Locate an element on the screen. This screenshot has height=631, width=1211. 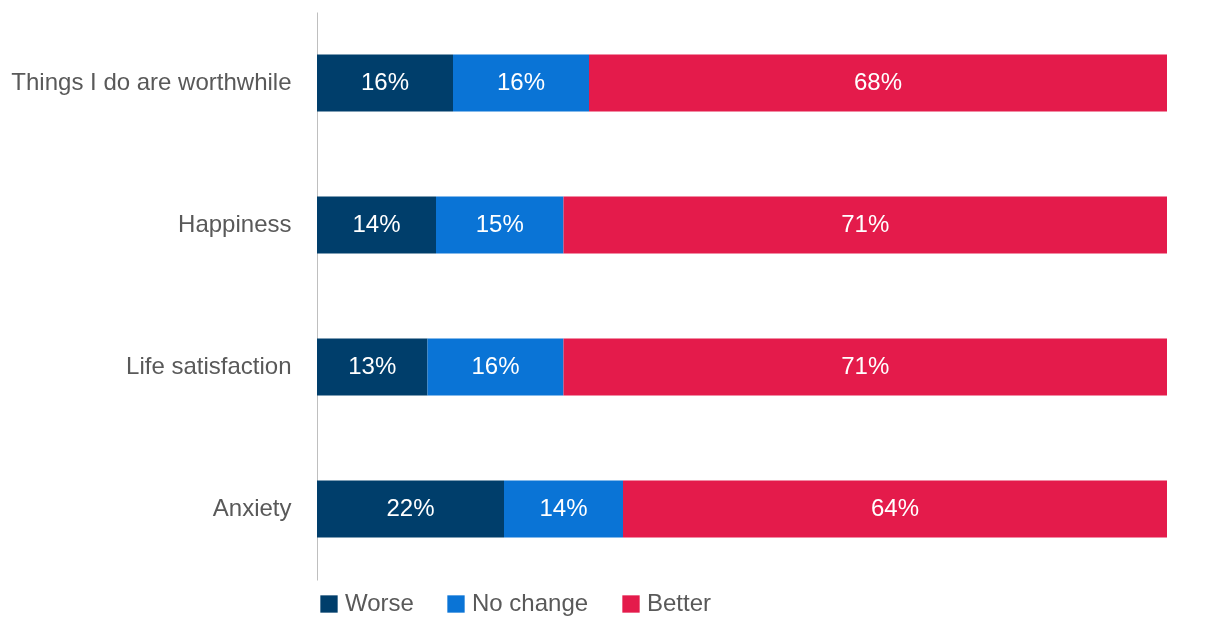
data-label: 15% is located at coordinates (499, 223).